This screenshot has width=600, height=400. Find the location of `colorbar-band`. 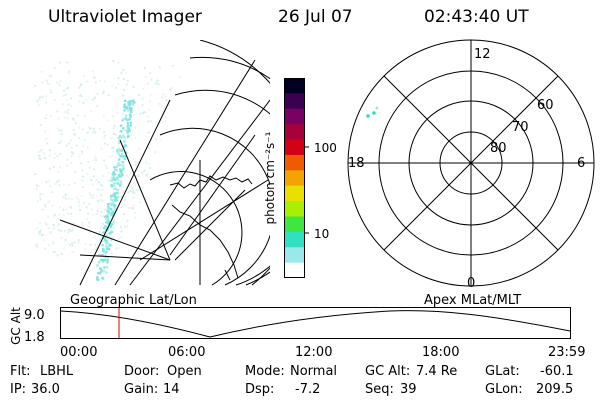

colorbar-band is located at coordinates (294, 132).